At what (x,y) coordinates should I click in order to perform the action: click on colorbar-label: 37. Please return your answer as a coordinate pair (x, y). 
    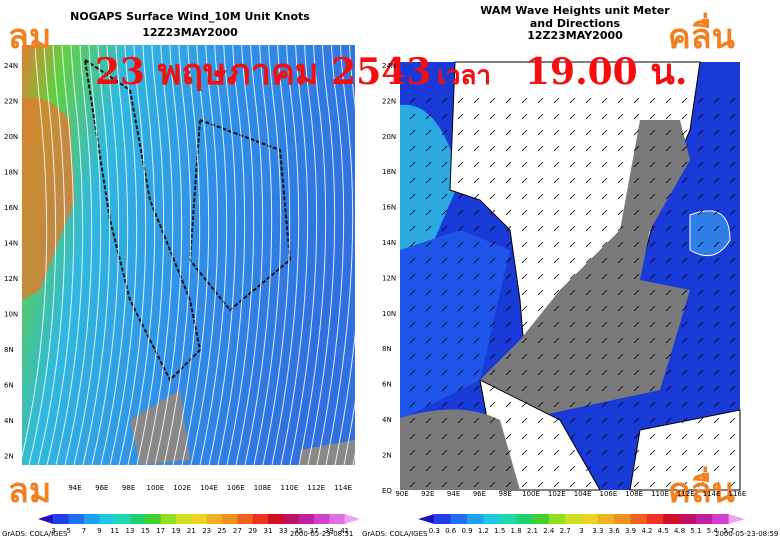
    Looking at the image, I should click on (314, 531).